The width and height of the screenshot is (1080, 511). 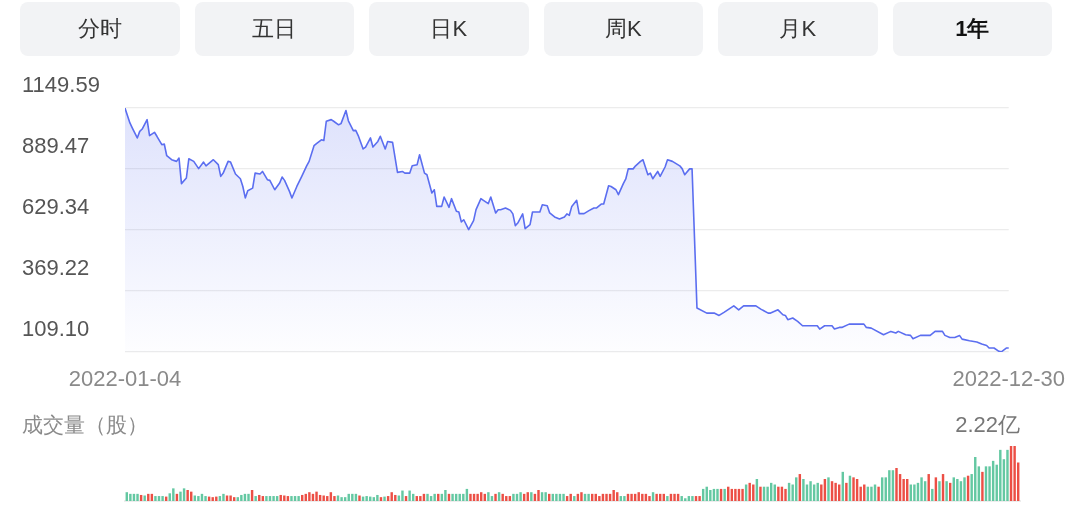 I want to click on y-tick-label: 1149.59, so click(x=61, y=85).